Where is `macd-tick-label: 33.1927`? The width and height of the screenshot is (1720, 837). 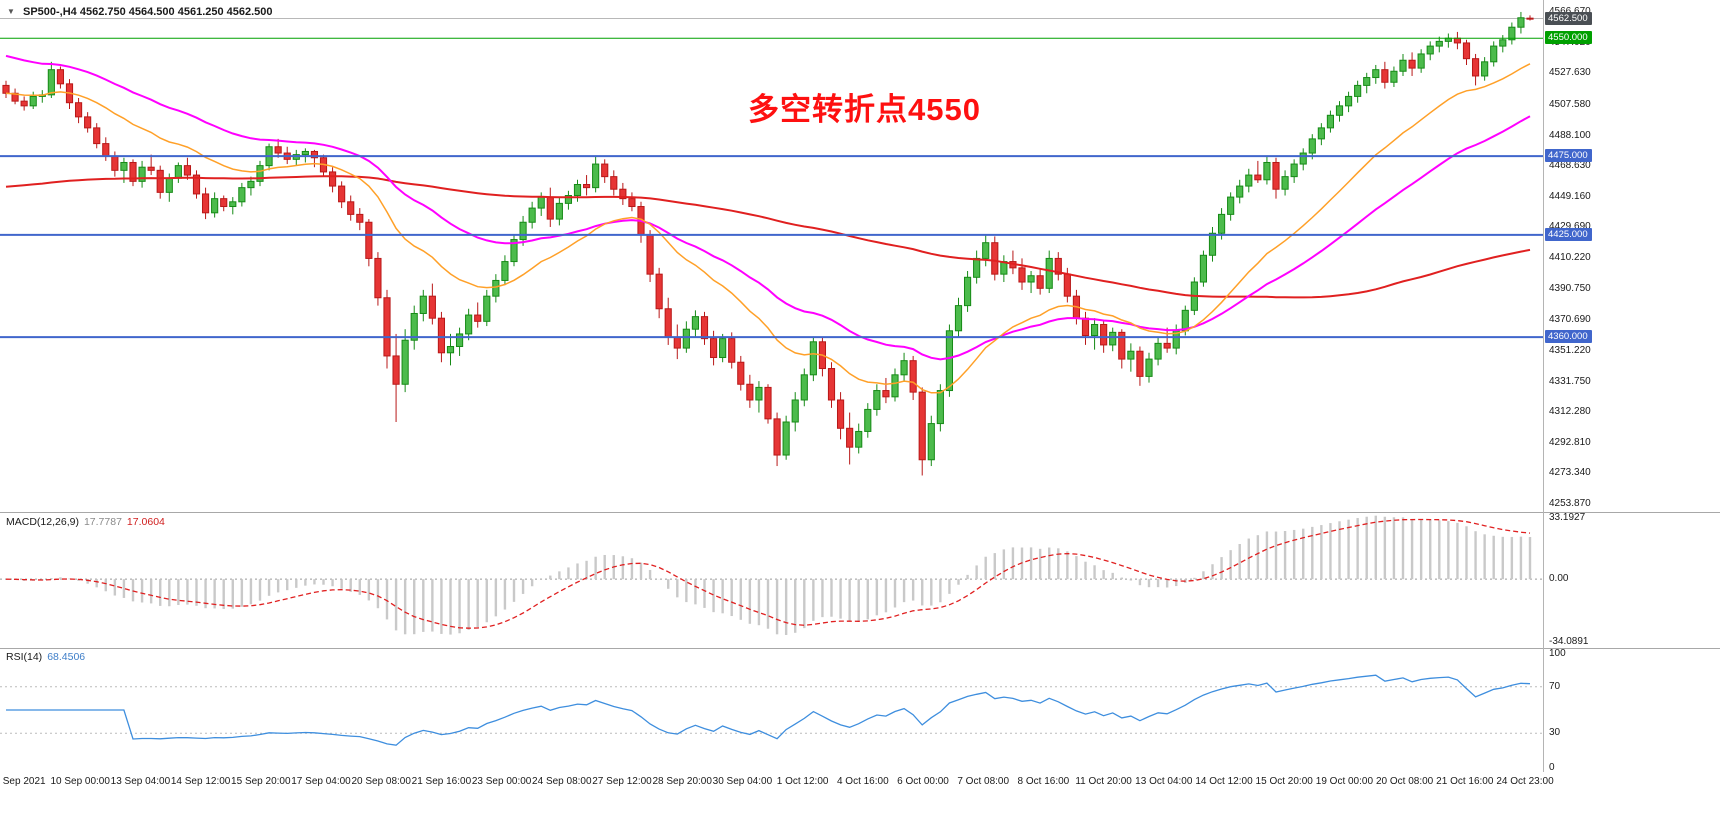
macd-tick-label: 33.1927 is located at coordinates (1567, 517).